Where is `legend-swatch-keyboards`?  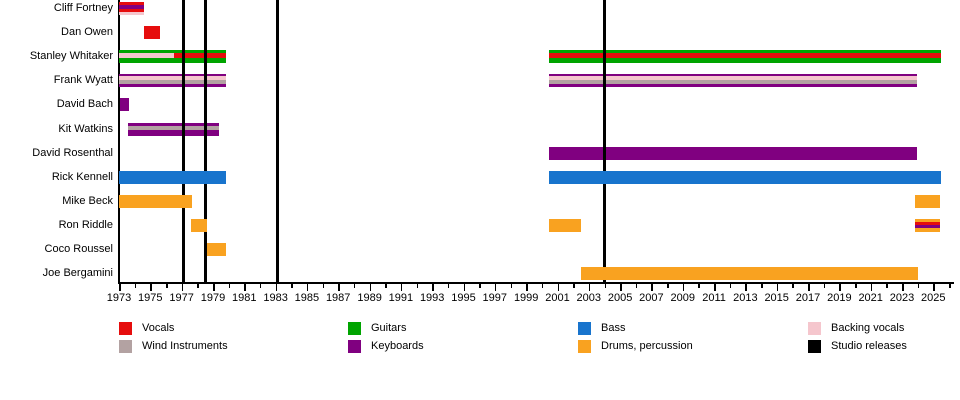 legend-swatch-keyboards is located at coordinates (354, 346).